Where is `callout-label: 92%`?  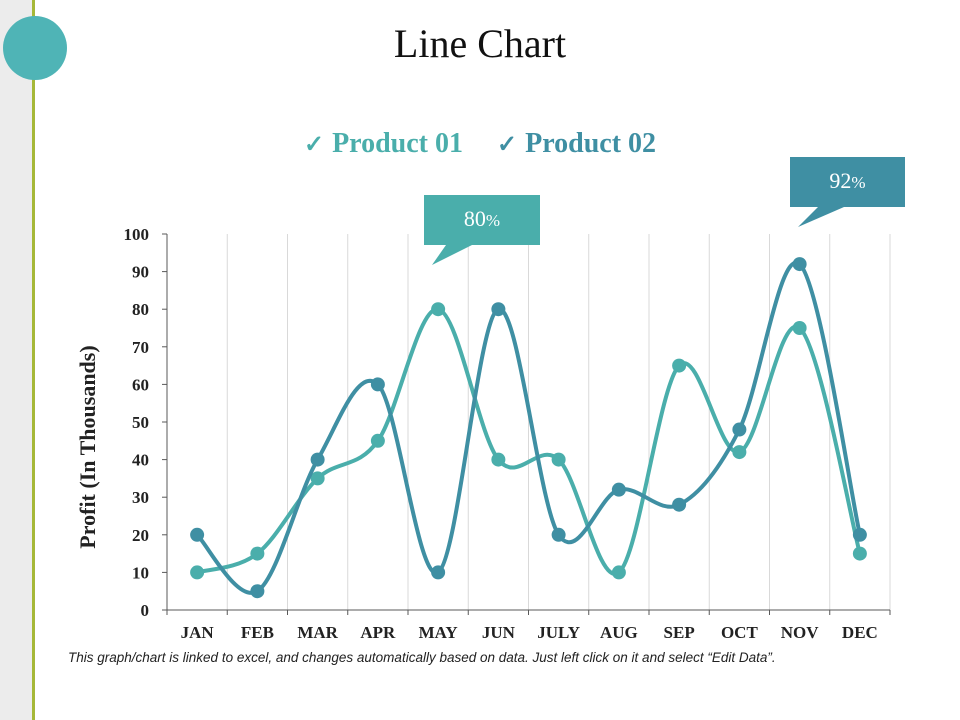 callout-label: 92% is located at coordinates (847, 180).